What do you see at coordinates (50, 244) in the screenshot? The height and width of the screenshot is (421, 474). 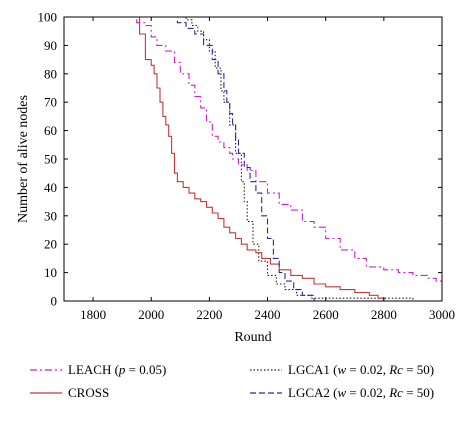 I see `y-tick-label: 20` at bounding box center [50, 244].